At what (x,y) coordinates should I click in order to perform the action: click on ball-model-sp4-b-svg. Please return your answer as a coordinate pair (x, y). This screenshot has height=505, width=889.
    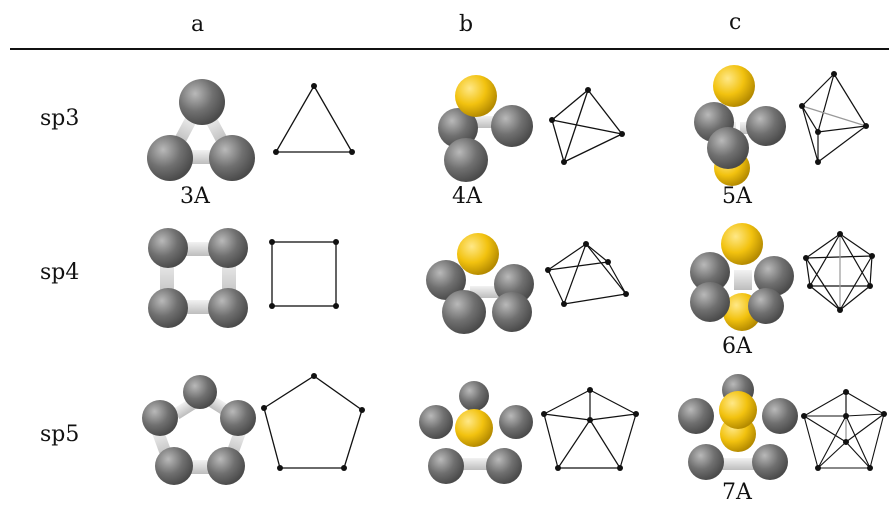
    Looking at the image, I should click on (480, 283).